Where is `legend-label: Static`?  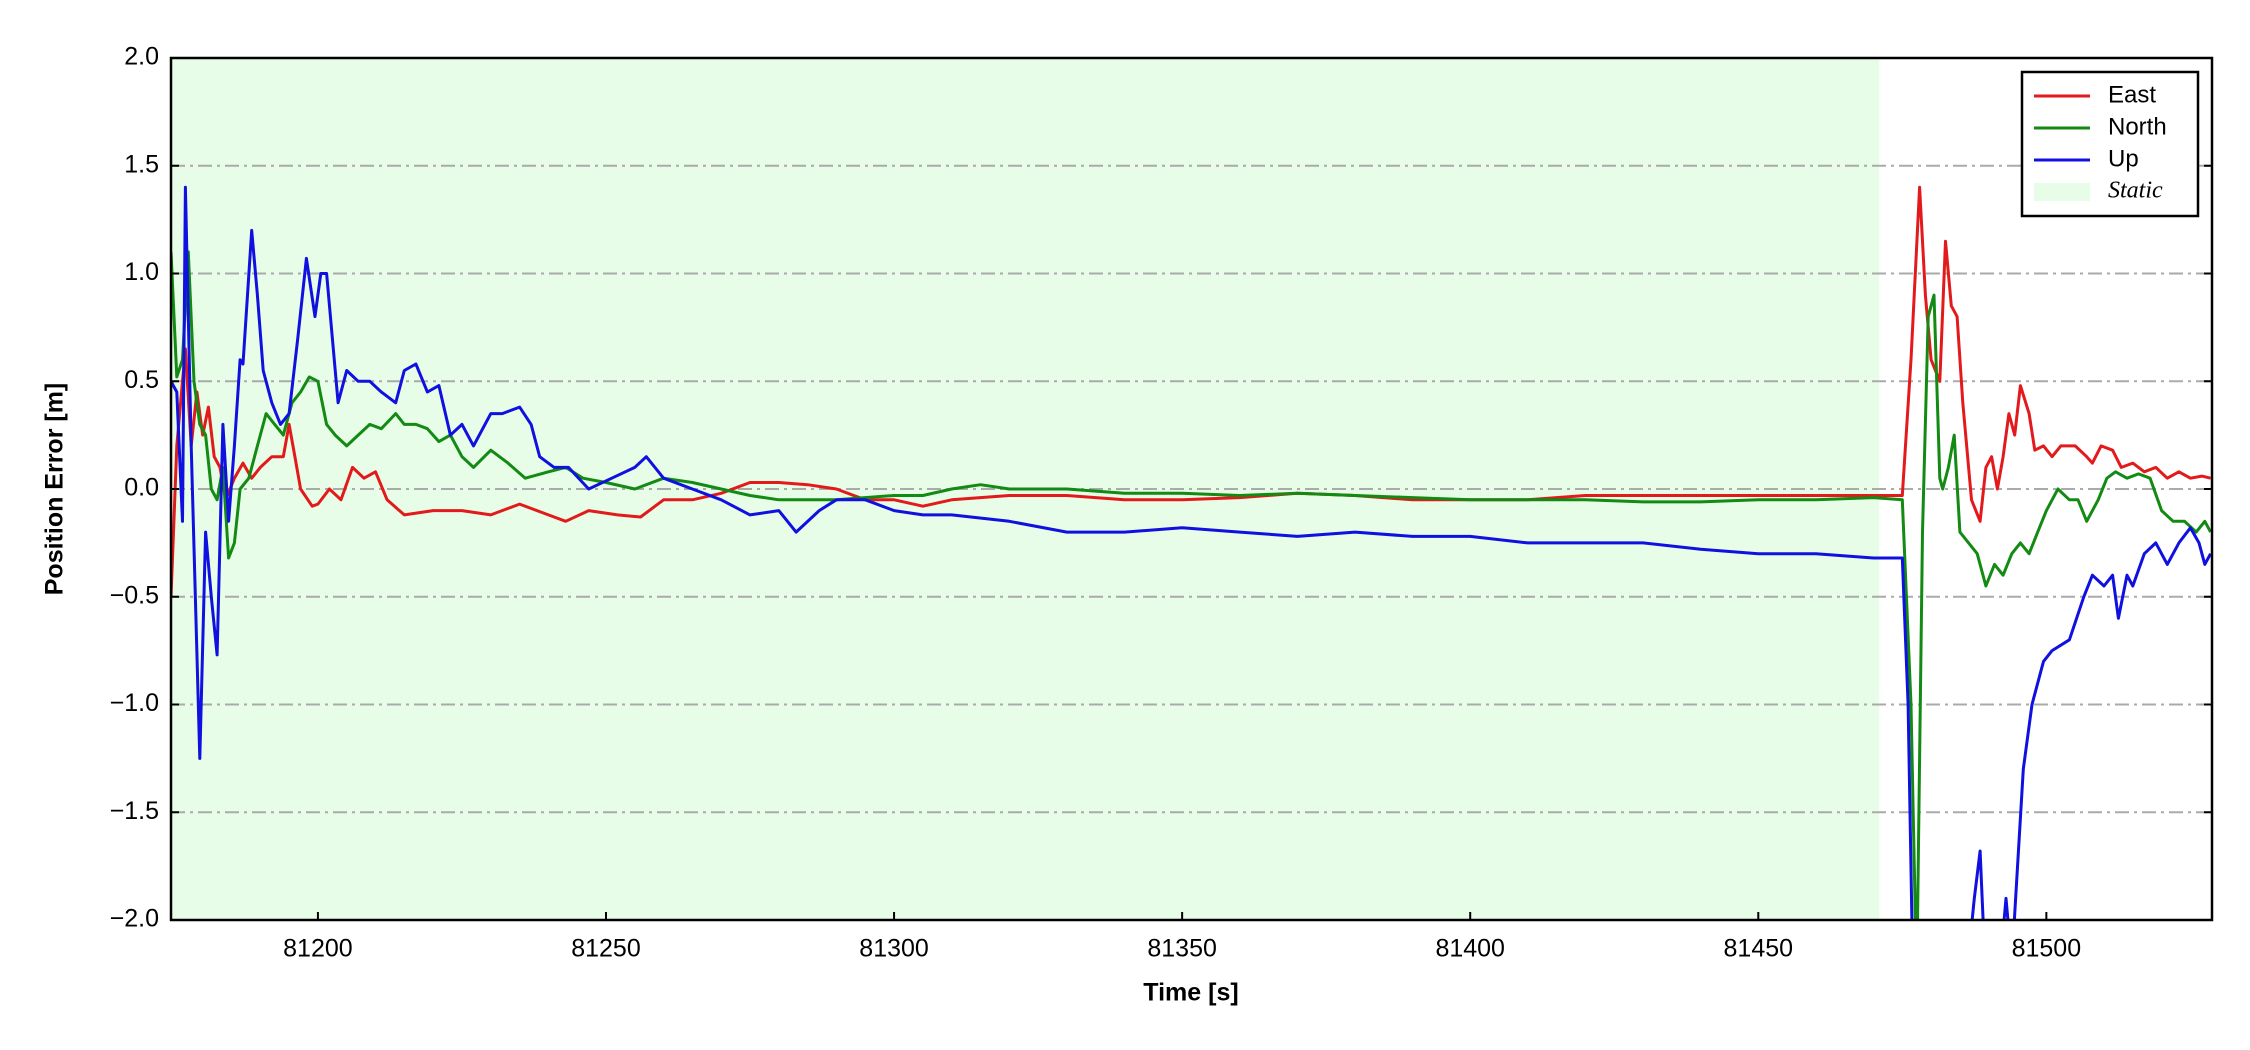
legend-label: Static is located at coordinates (2135, 191).